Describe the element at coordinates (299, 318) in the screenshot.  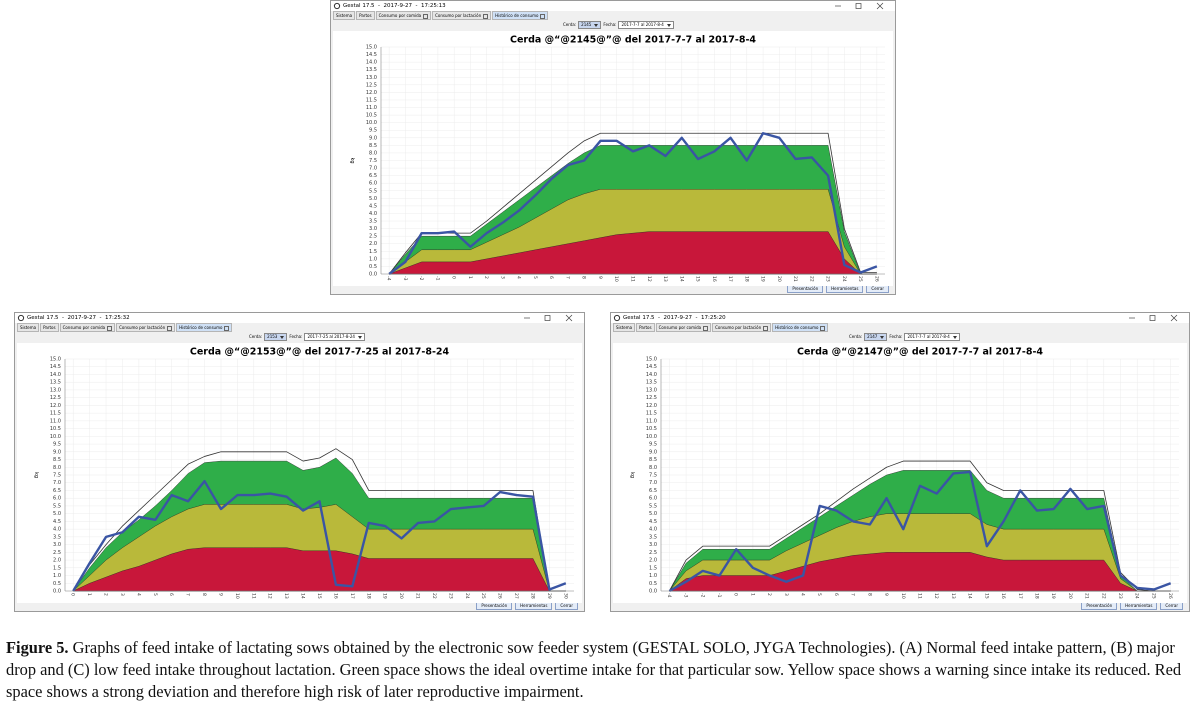
I see `title-bar: Gestal 17.5 - 2017-9-27 - 17:25:32` at that location.